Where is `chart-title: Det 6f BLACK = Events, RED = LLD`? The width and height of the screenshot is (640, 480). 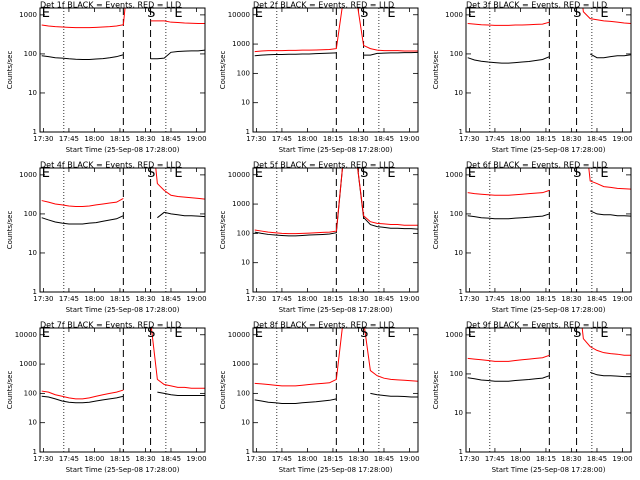 chart-title: Det 6f BLACK = Events, RED = LLD is located at coordinates (536, 165).